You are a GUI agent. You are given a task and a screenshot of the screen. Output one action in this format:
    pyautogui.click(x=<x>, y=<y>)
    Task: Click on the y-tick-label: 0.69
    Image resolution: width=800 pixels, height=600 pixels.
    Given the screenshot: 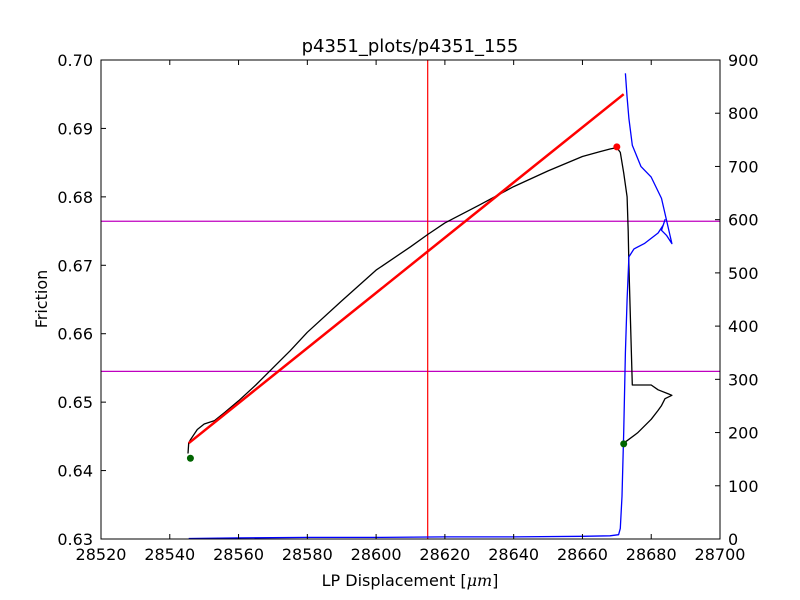 What is the action you would take?
    pyautogui.click(x=75, y=128)
    